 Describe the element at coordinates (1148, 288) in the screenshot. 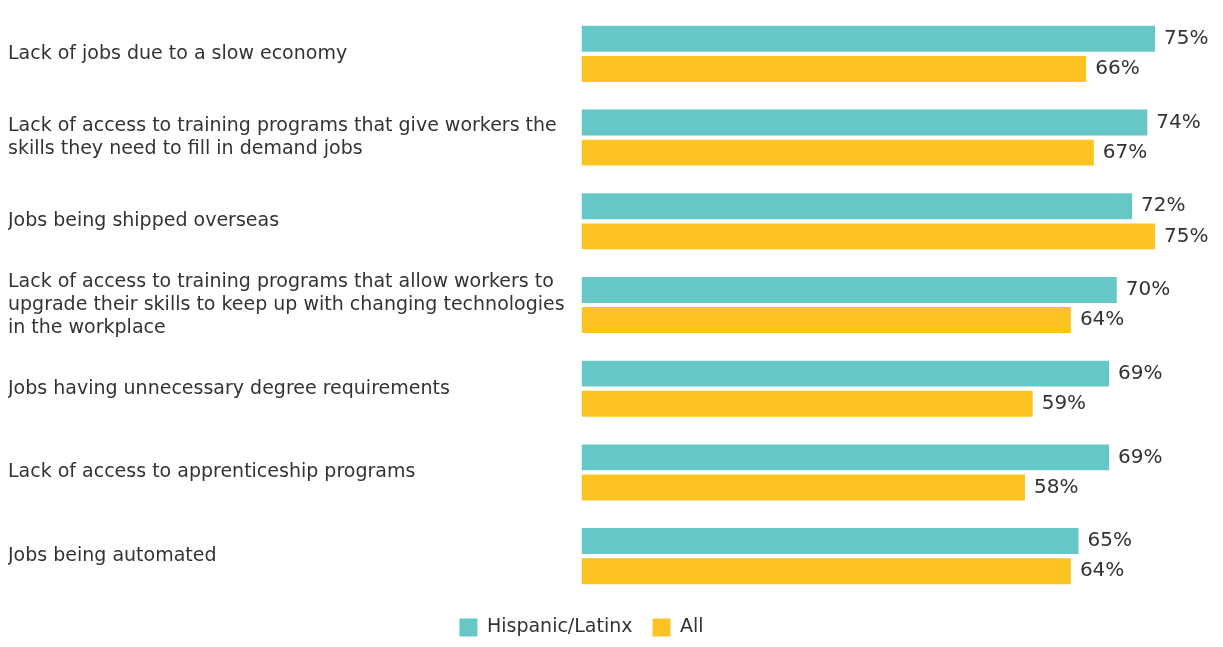

I see `data-label: 70%` at that location.